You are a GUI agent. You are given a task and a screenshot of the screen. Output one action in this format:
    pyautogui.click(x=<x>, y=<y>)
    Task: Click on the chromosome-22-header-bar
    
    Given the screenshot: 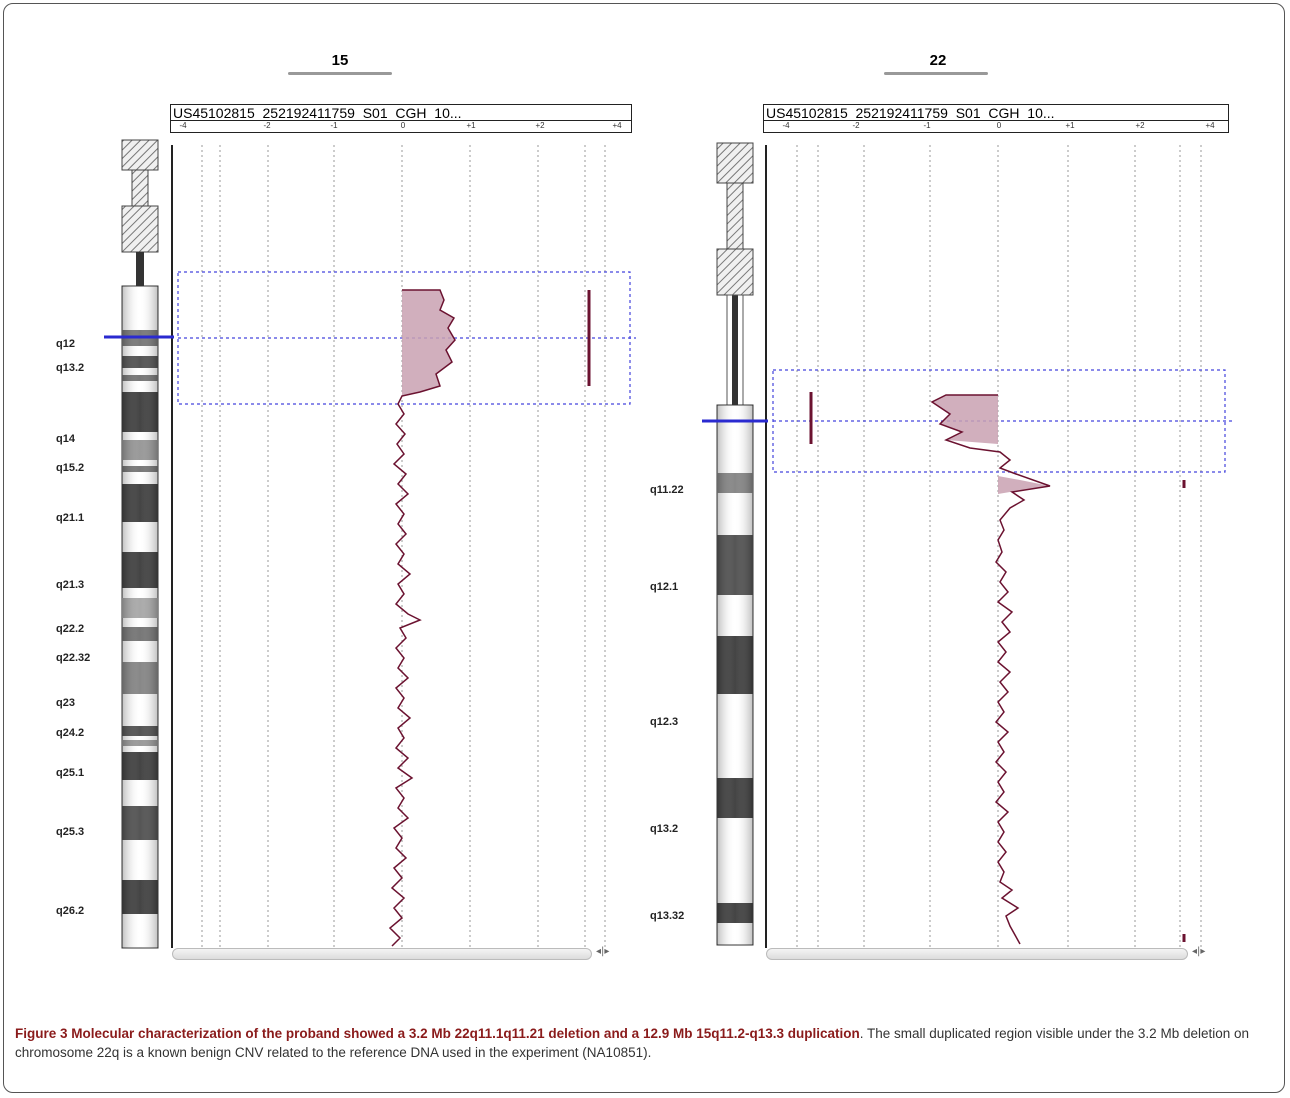 What is the action you would take?
    pyautogui.click(x=936, y=73)
    